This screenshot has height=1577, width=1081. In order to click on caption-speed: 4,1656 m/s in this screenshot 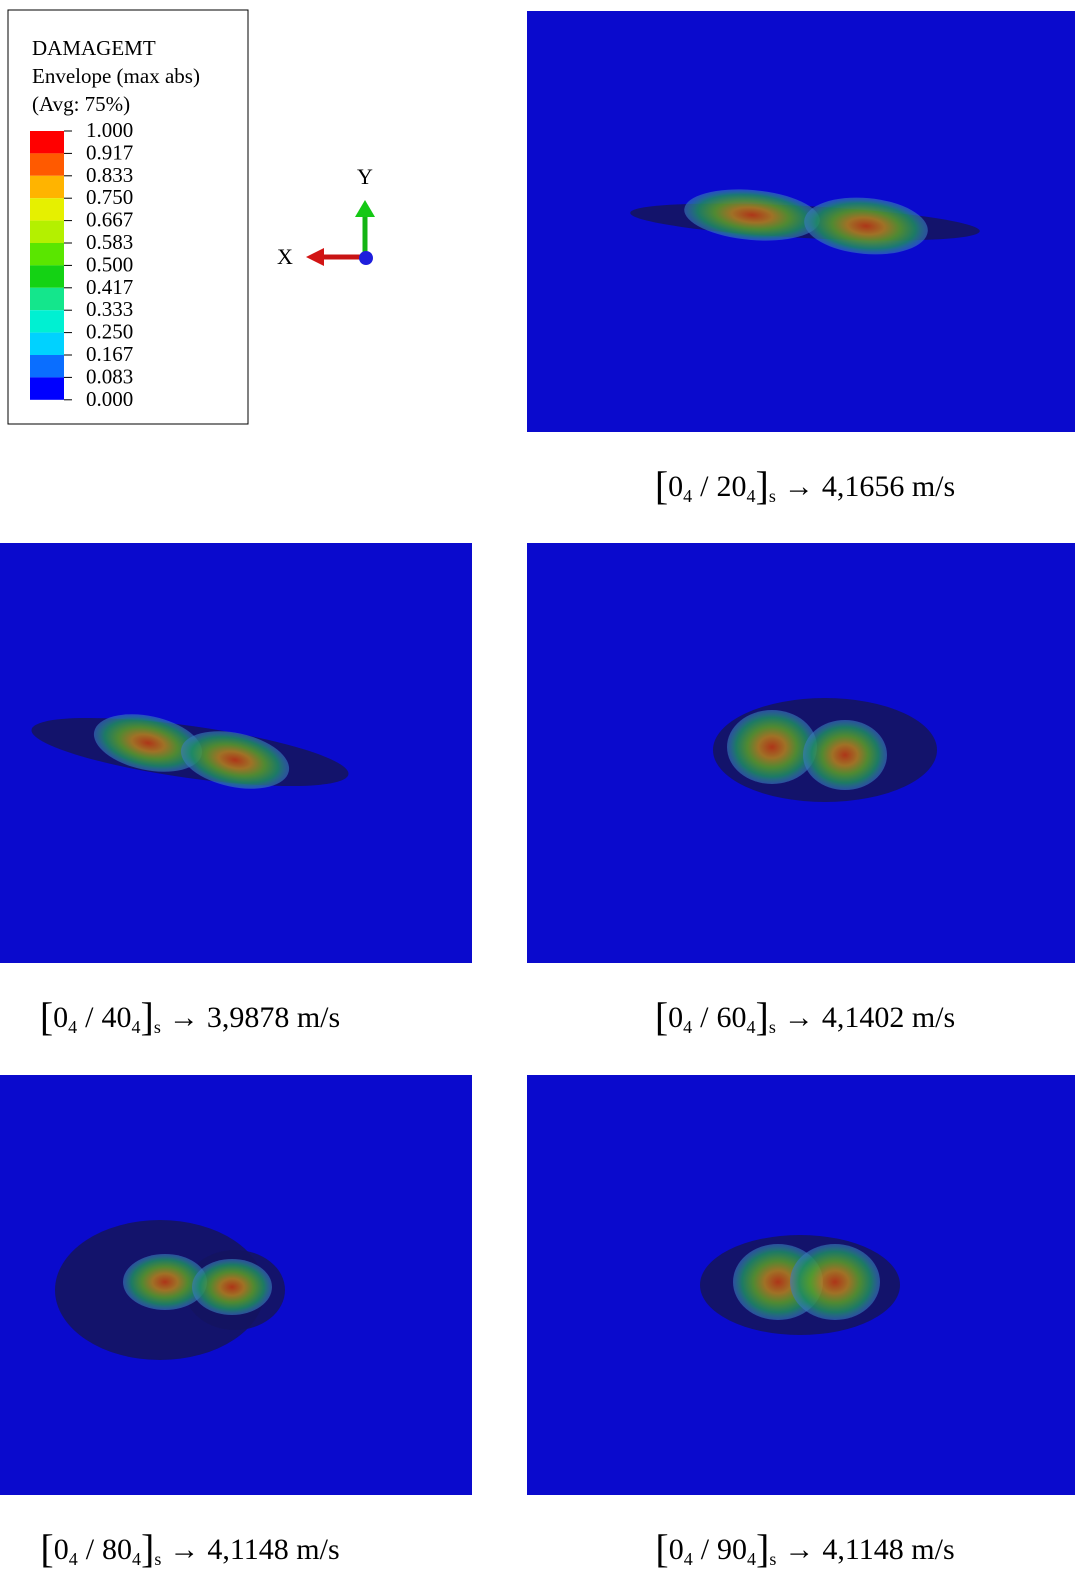, I will do `click(888, 486)`.